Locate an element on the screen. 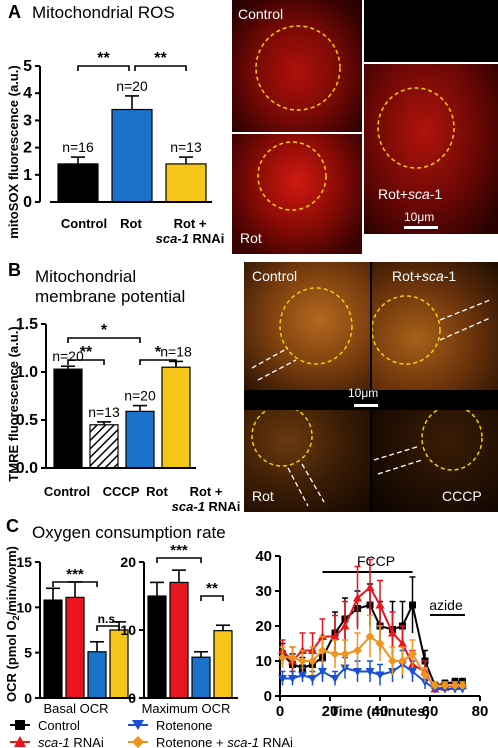  c3-y-tick-label: 0 is located at coordinates (268, 696).